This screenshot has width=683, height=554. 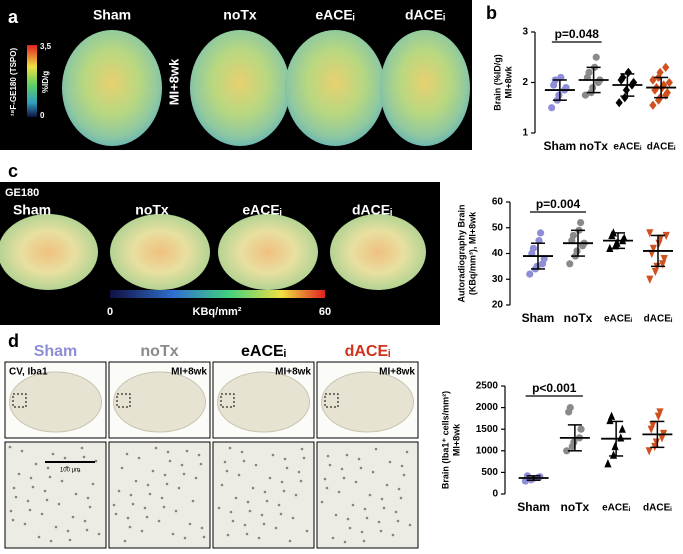 I want to click on tissue-section, so click(x=263, y=402).